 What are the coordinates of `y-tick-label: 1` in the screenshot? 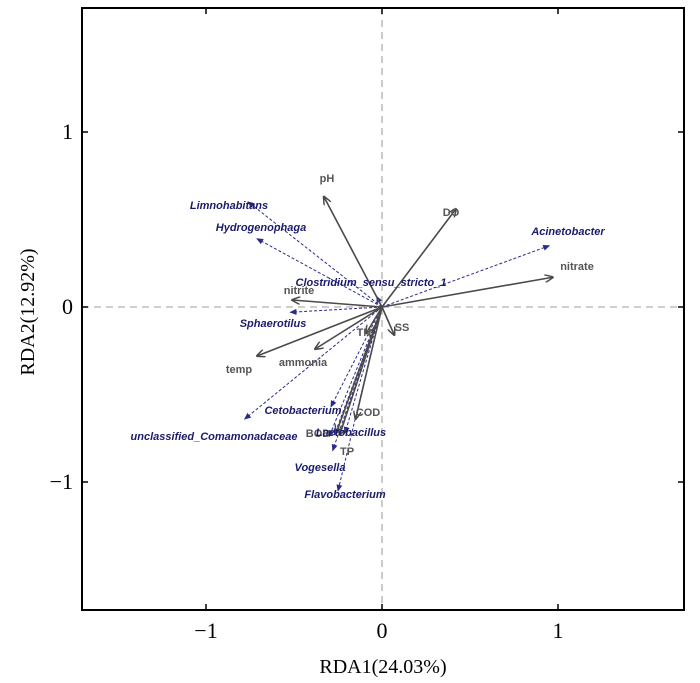 It's located at (67, 131).